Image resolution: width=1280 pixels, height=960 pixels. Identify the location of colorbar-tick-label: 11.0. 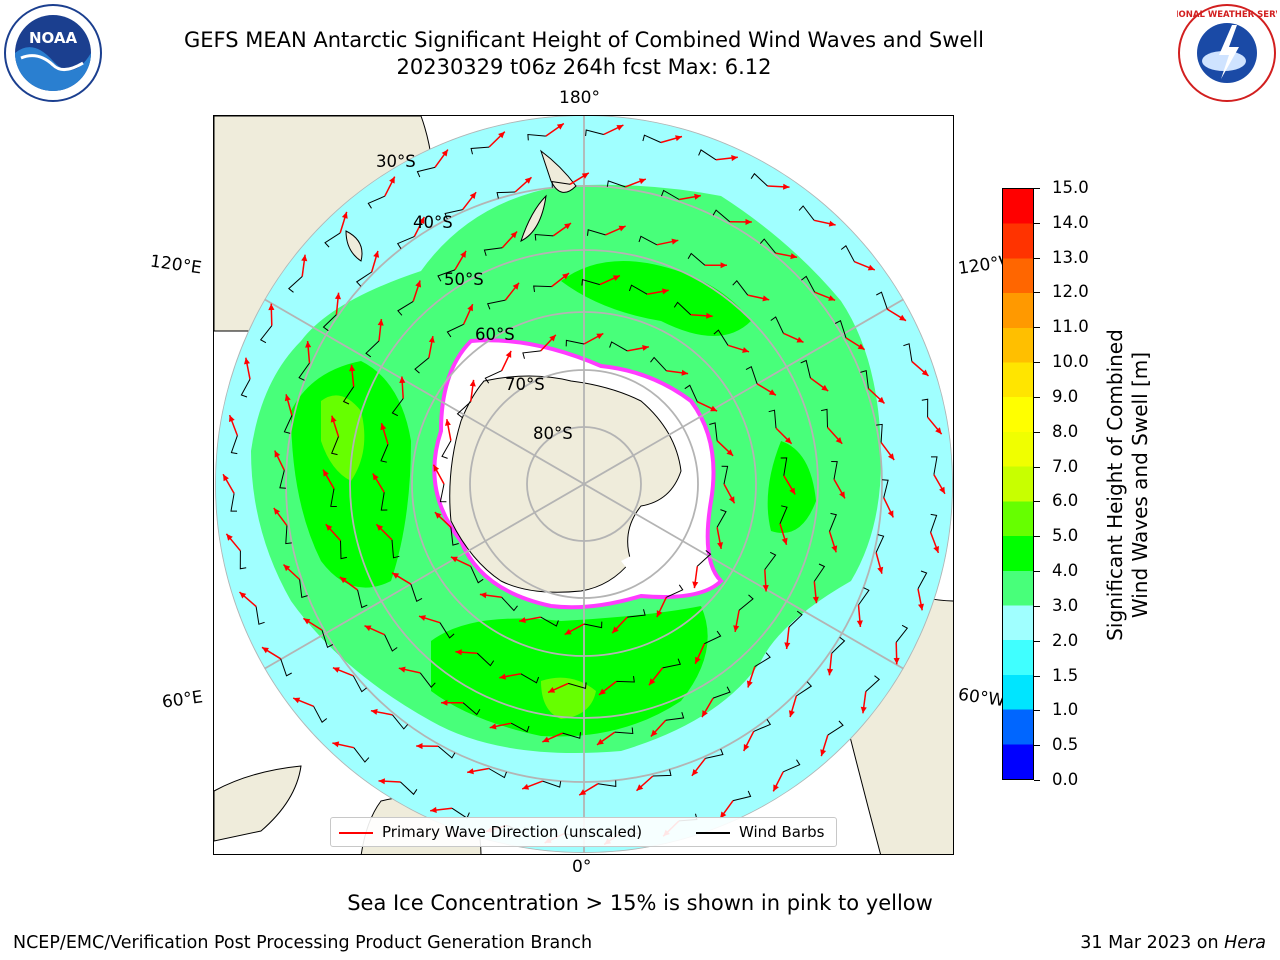
(1070, 327).